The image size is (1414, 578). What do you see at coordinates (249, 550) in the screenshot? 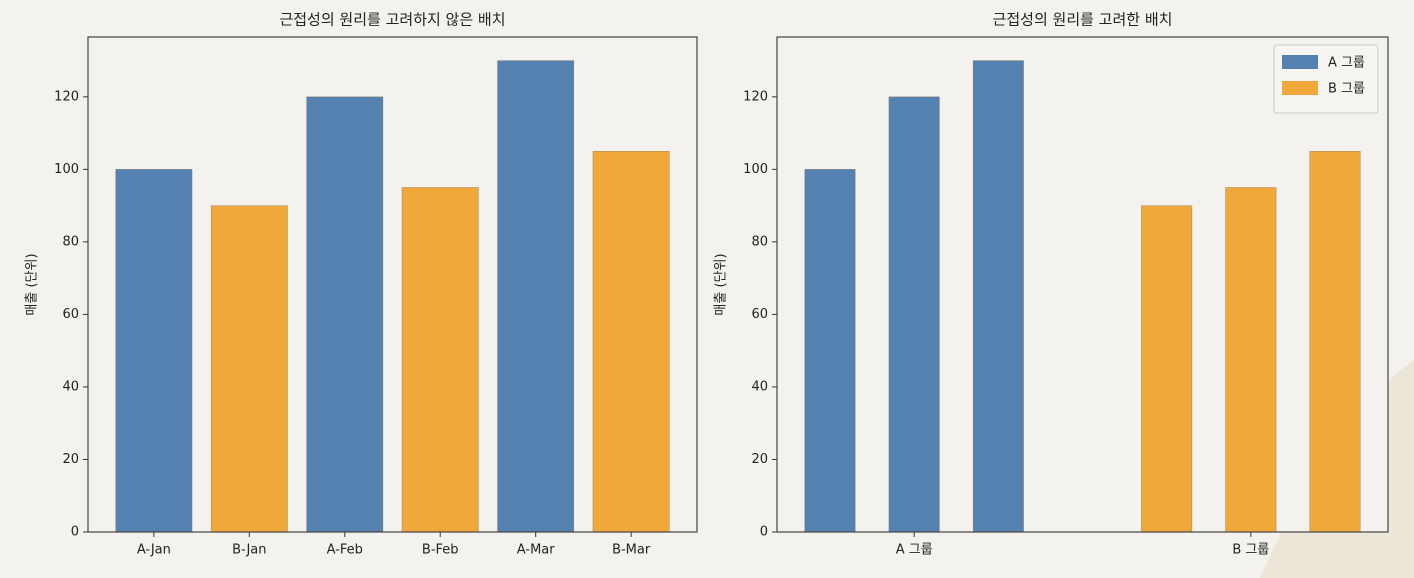
I see `x-tick-label: B-Jan` at bounding box center [249, 550].